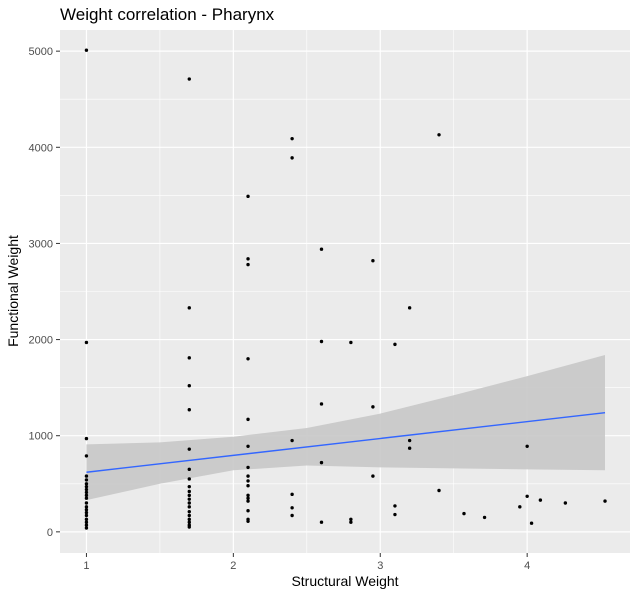  What do you see at coordinates (167, 14) in the screenshot?
I see `chart-title: Weight correlation - Pharynx` at bounding box center [167, 14].